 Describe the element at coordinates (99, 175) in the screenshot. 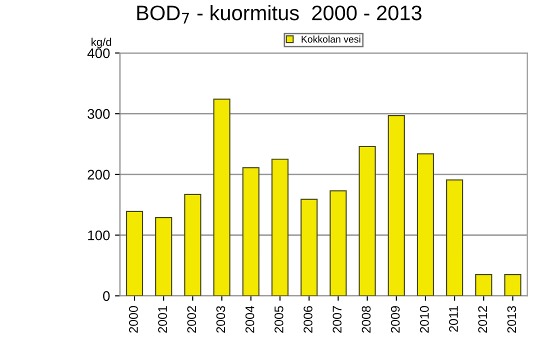

I see `y-tick-label: 200` at that location.